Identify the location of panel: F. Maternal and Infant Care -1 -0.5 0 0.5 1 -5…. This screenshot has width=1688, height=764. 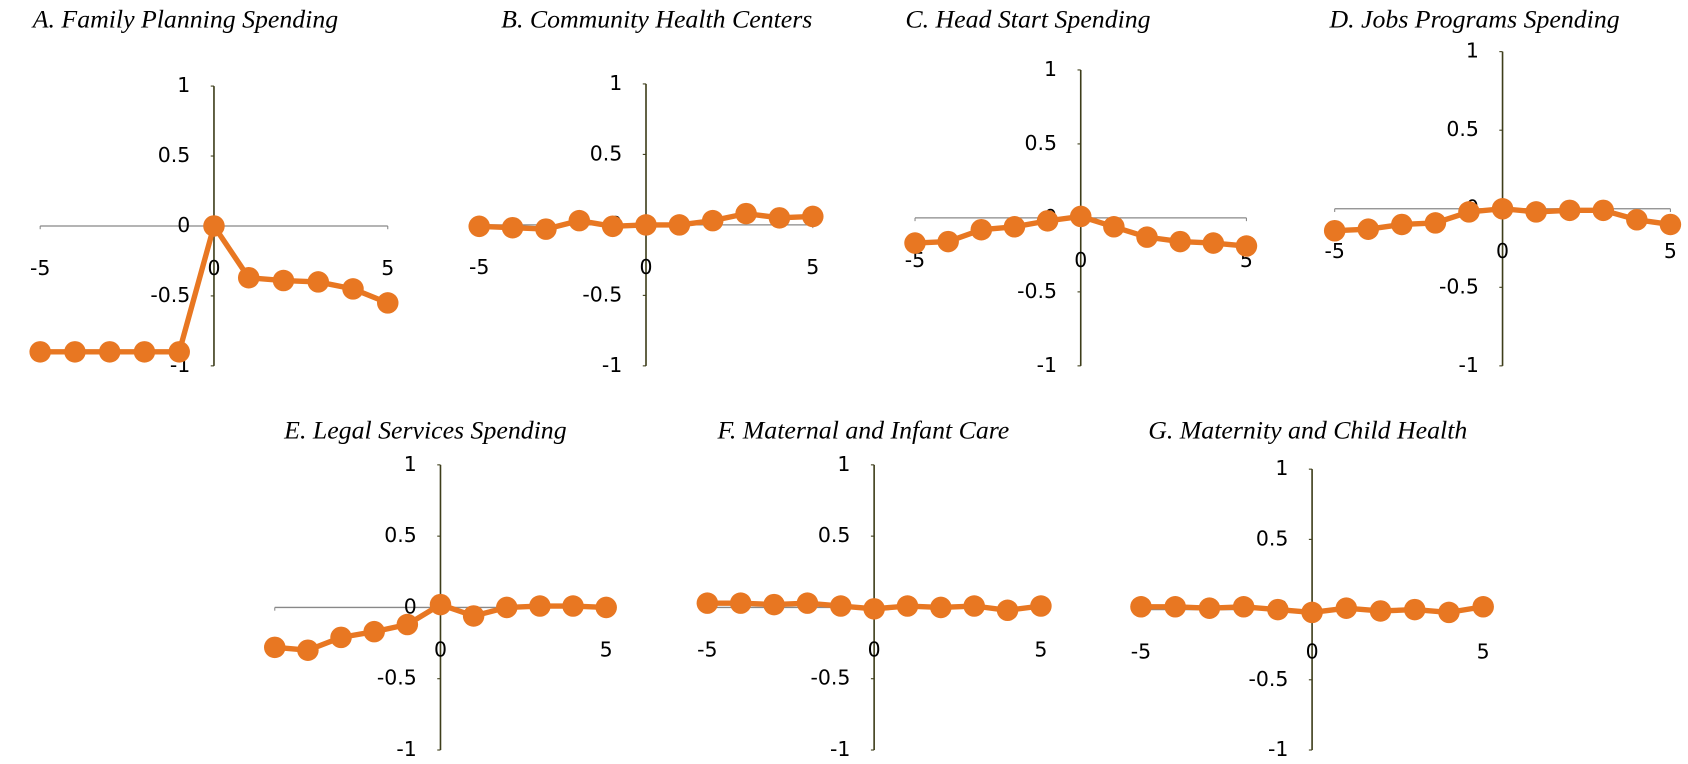
(874, 588).